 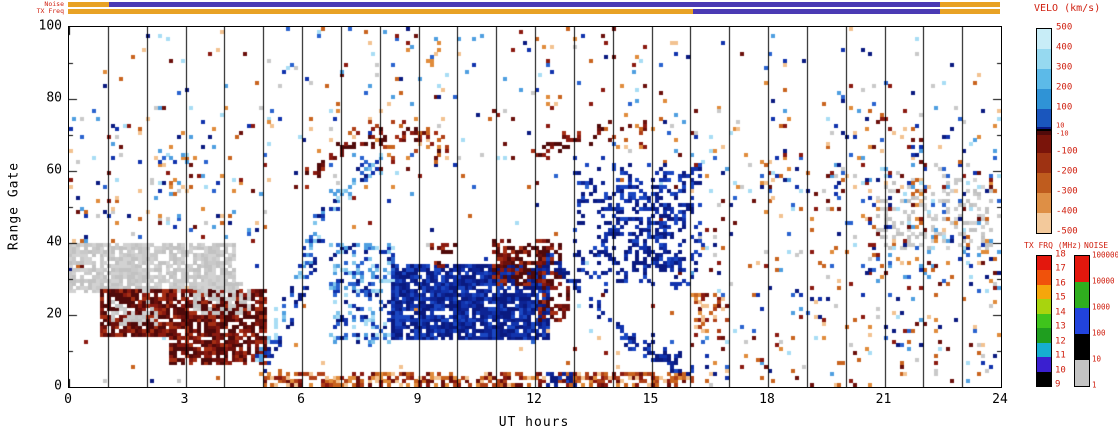 What do you see at coordinates (1060, 341) in the screenshot?
I see `txfreq-colorbar-tick: 12` at bounding box center [1060, 341].